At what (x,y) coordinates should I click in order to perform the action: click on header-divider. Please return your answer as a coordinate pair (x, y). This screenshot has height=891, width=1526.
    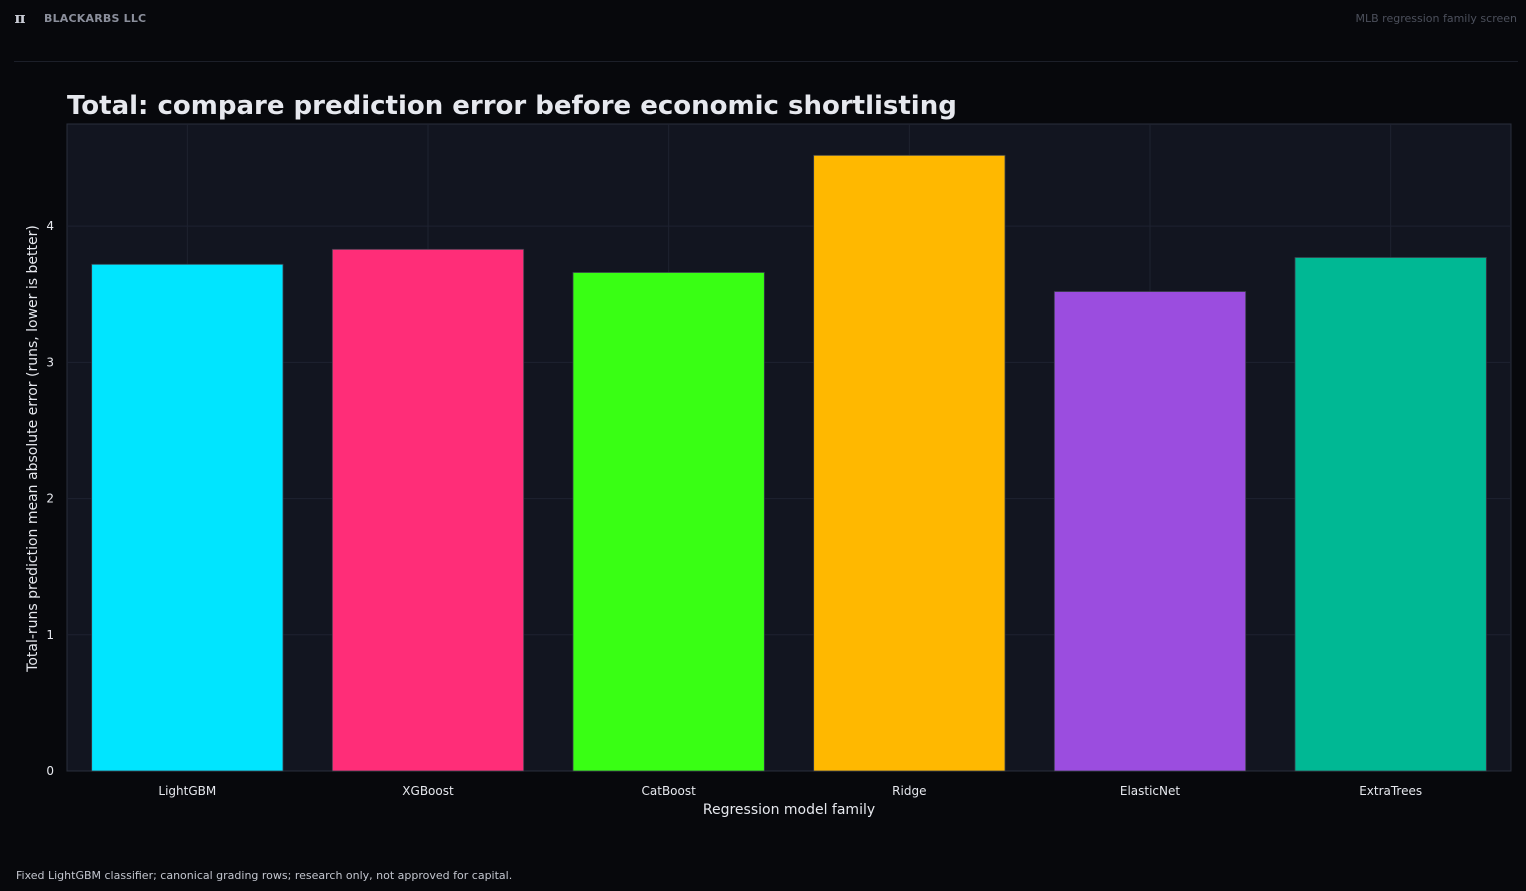
    Looking at the image, I should click on (766, 61).